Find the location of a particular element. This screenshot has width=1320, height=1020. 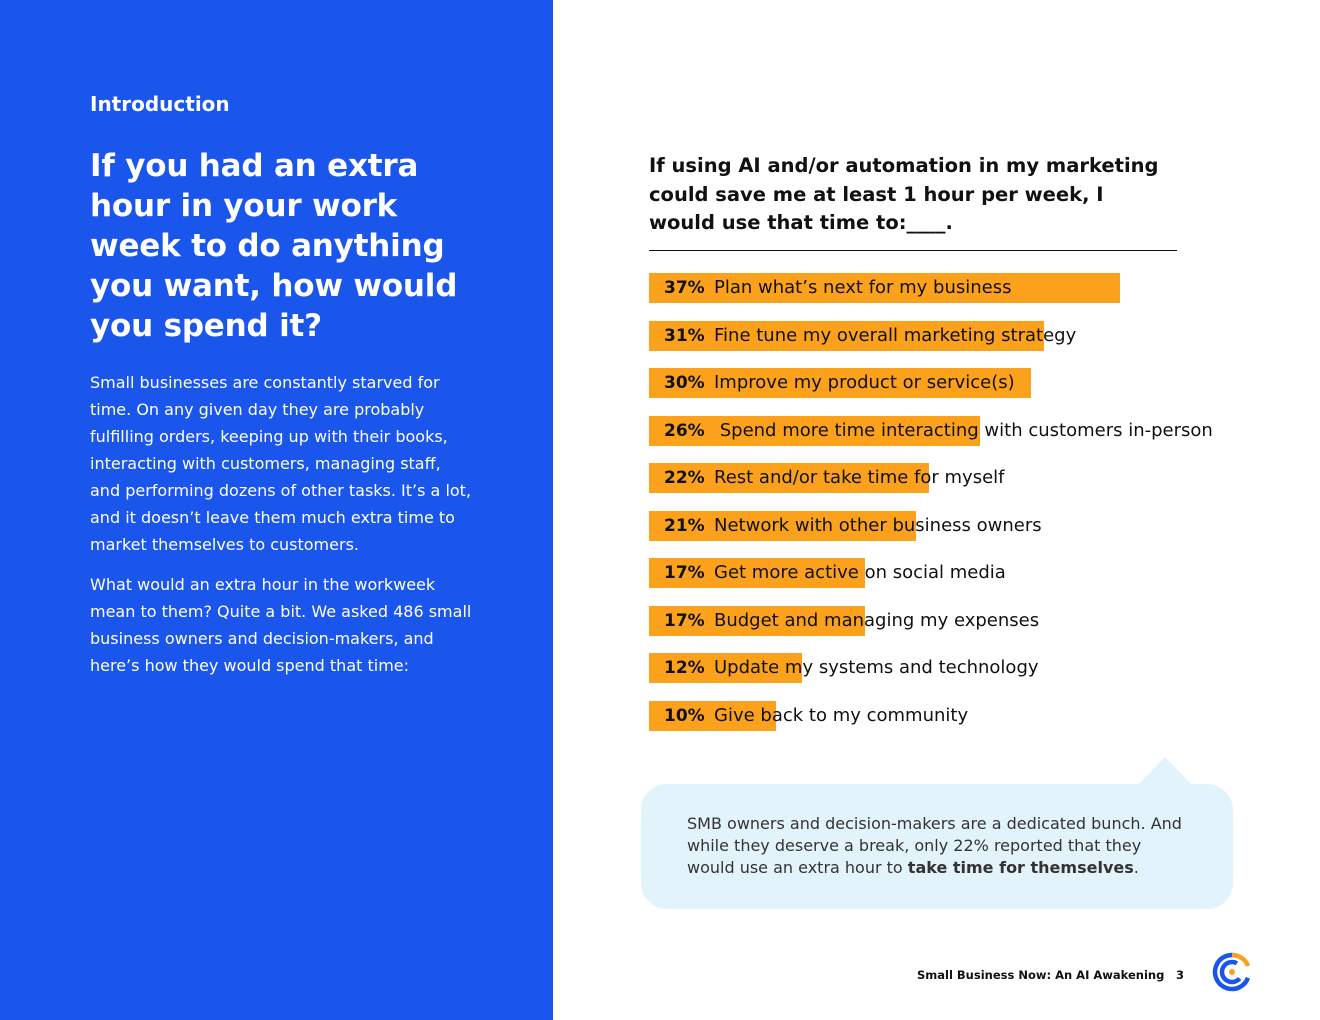

bar-value-label: 26% is located at coordinates (684, 430).